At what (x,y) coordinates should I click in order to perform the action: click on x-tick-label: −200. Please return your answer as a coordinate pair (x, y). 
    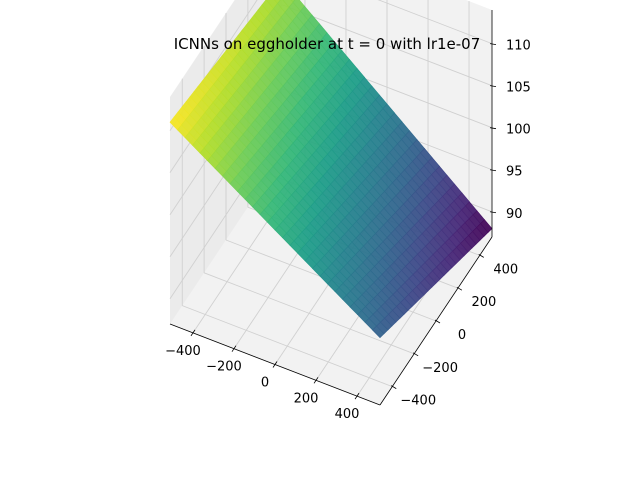
    Looking at the image, I should click on (224, 367).